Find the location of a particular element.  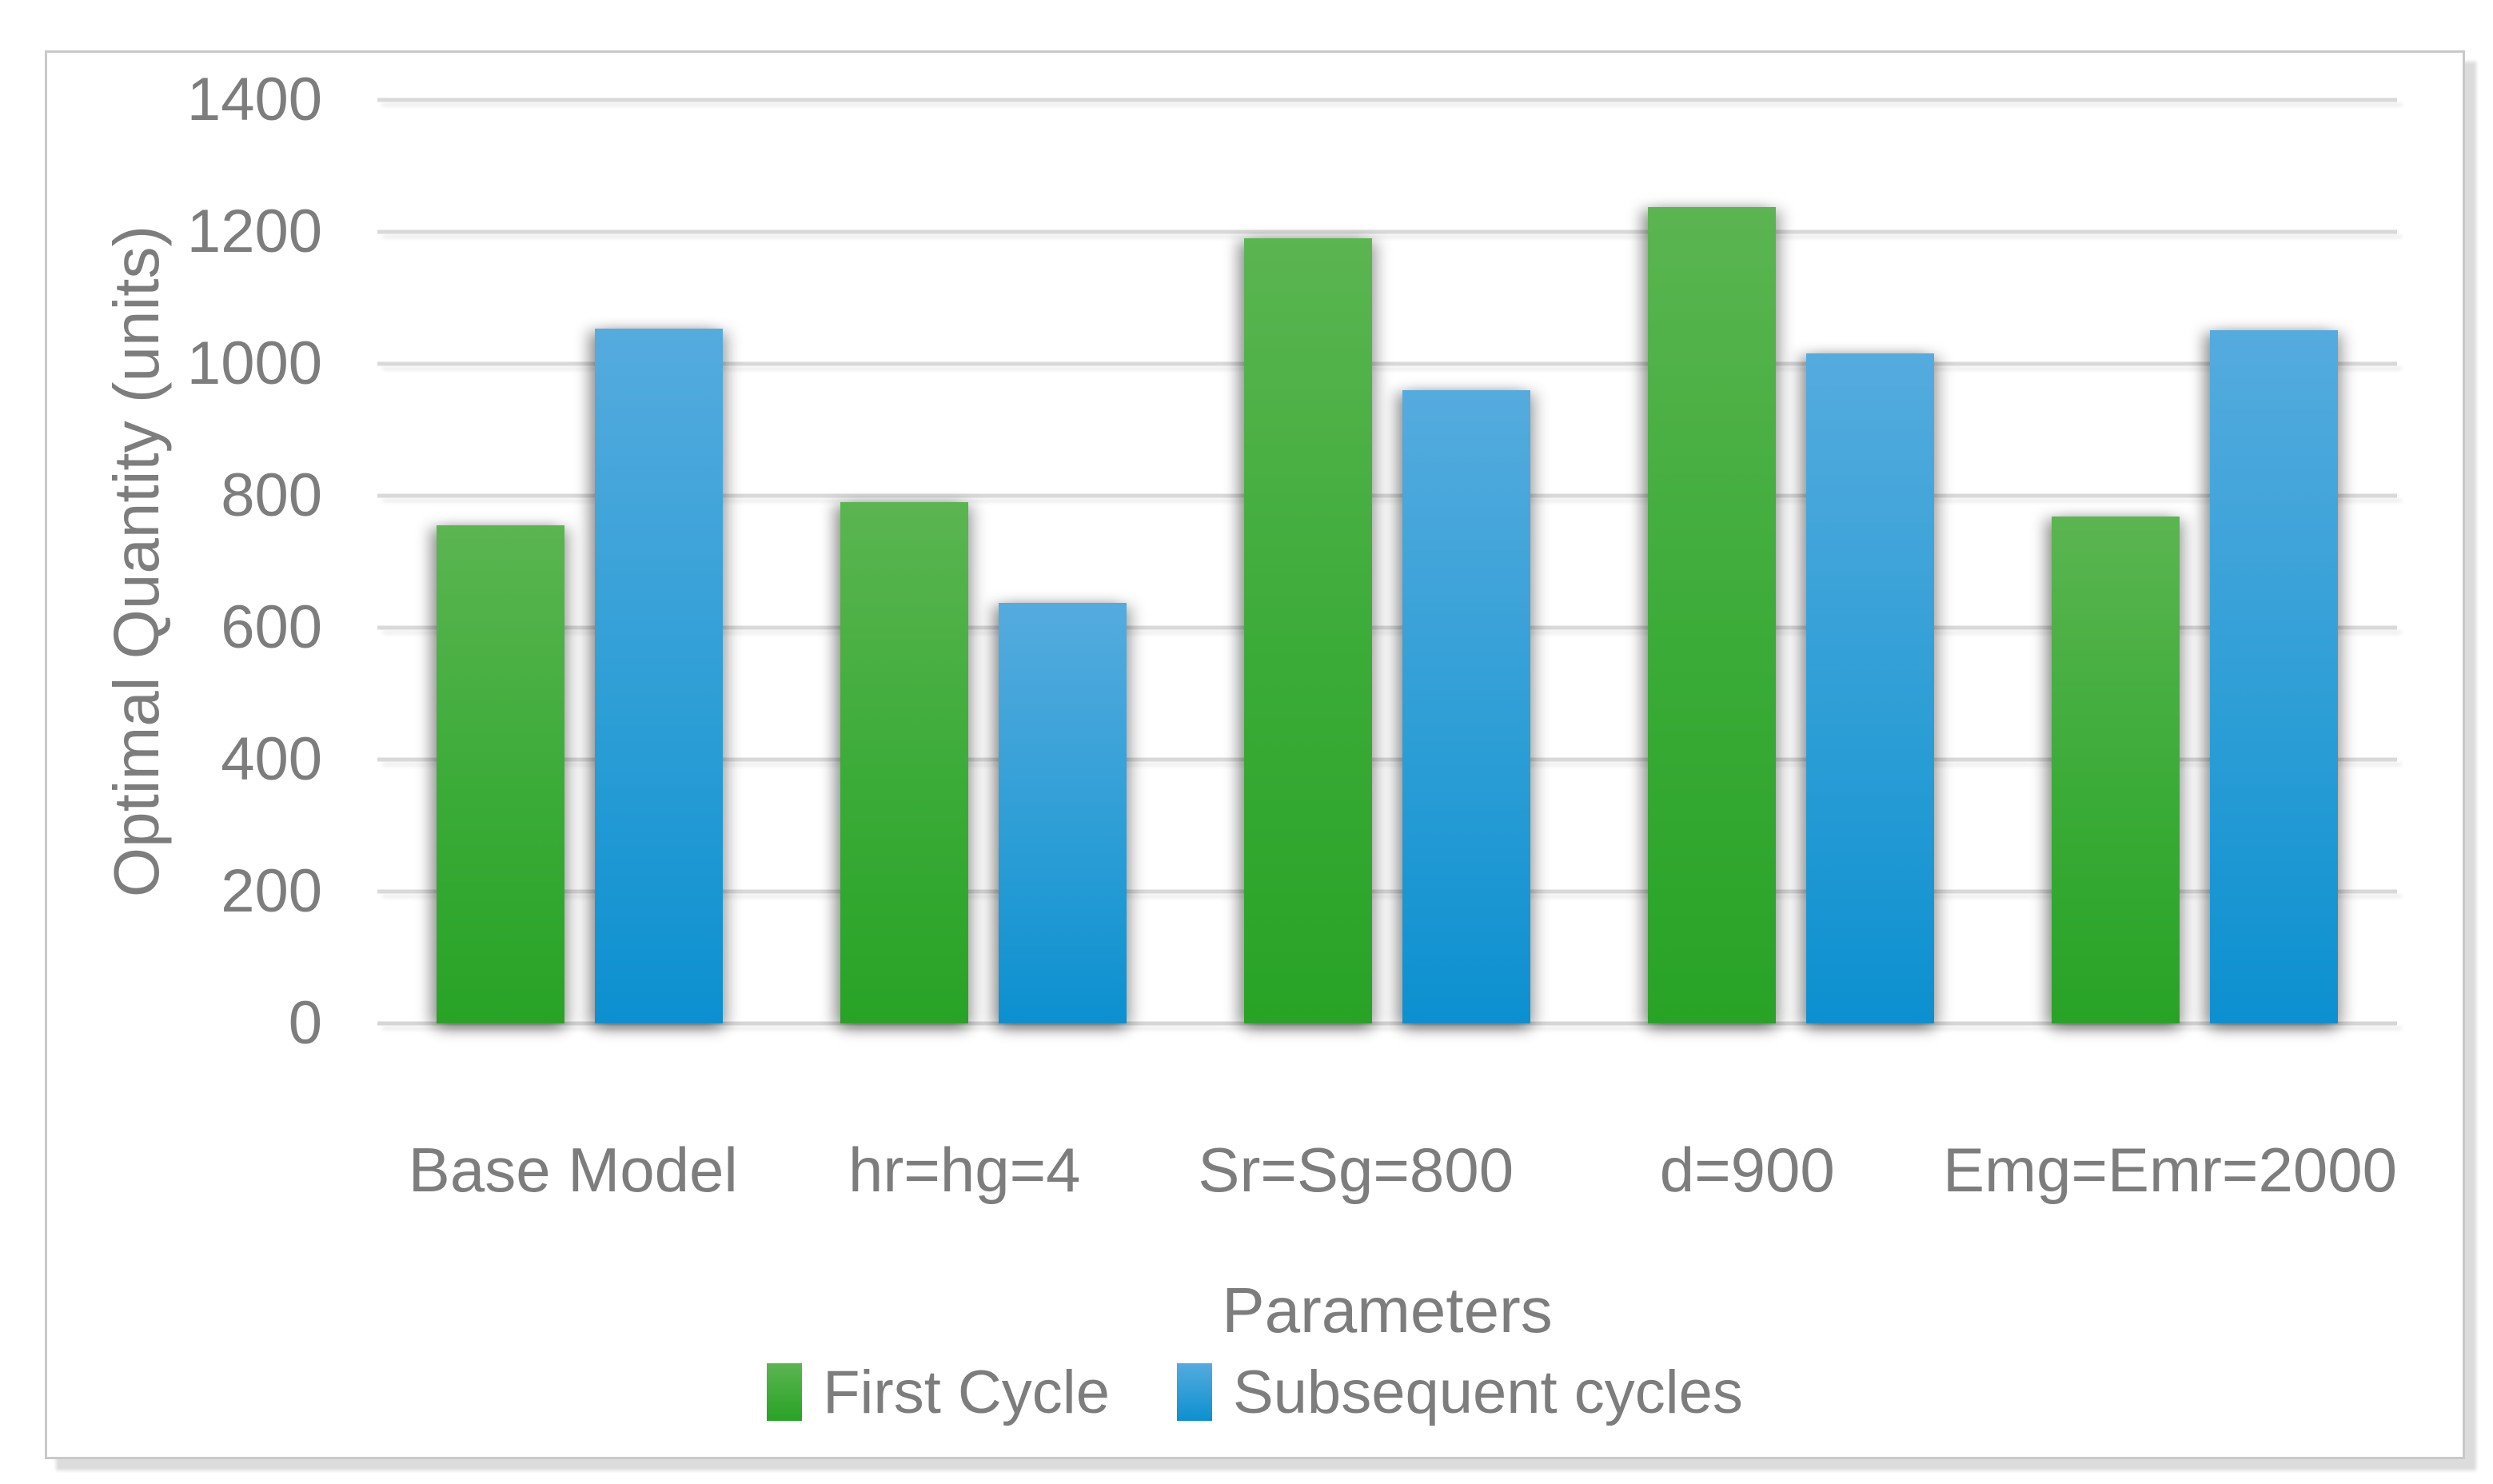

y-axis-tick-labels: 0 200 400 600 800 1000 1200 1400 is located at coordinates (184, 562).